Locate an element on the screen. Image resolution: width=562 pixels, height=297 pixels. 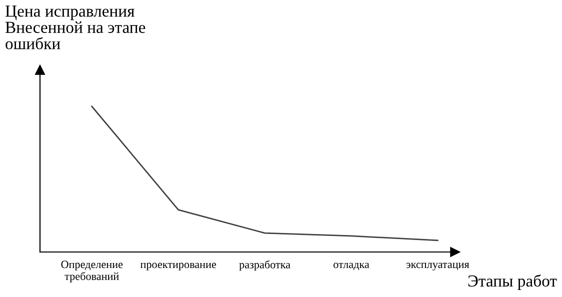
x-tick-label: проектирование is located at coordinates (178, 266).